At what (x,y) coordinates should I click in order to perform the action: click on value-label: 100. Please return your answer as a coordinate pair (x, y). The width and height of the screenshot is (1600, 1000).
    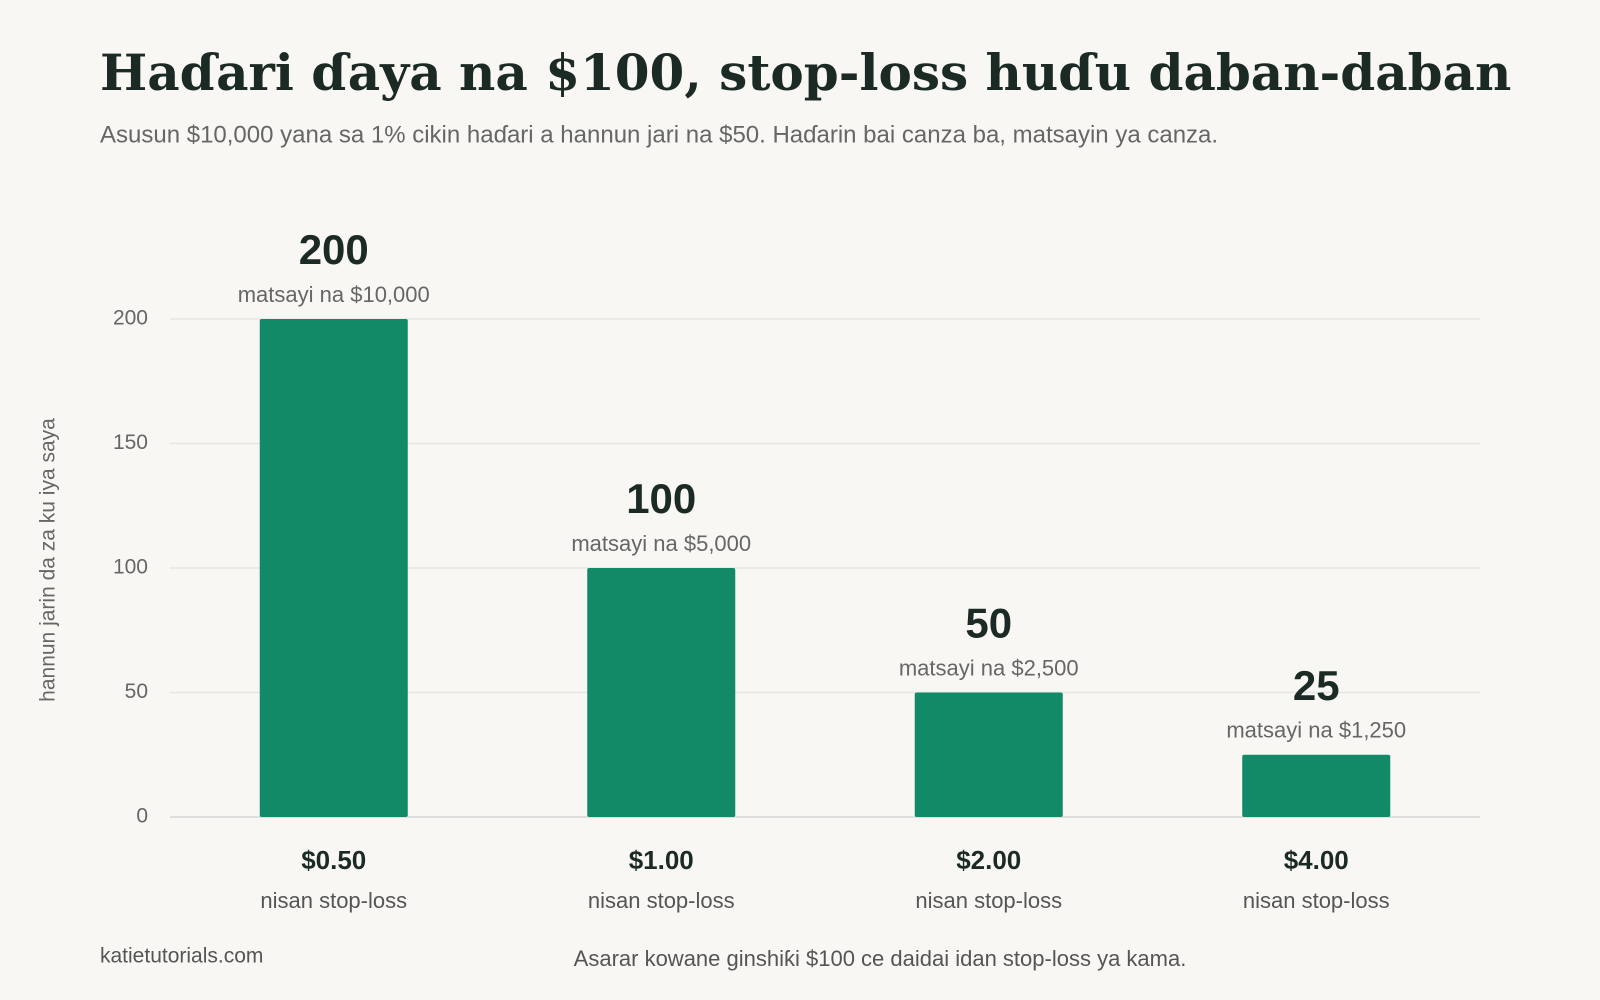
    Looking at the image, I should click on (661, 498).